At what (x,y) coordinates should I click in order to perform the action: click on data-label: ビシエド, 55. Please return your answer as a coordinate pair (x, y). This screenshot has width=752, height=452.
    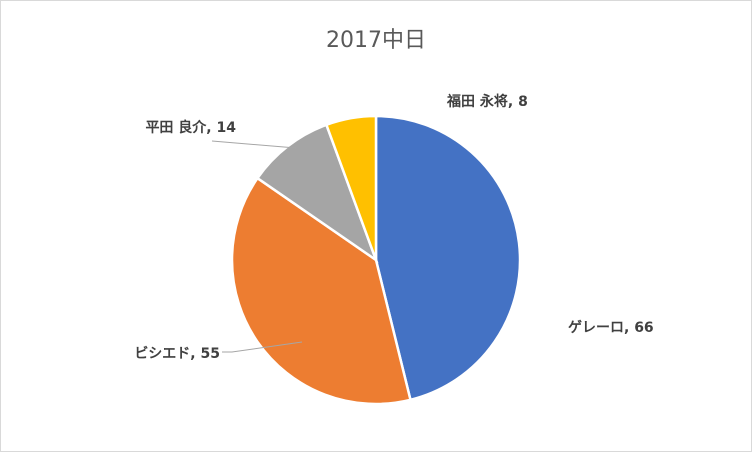
    Looking at the image, I should click on (177, 354).